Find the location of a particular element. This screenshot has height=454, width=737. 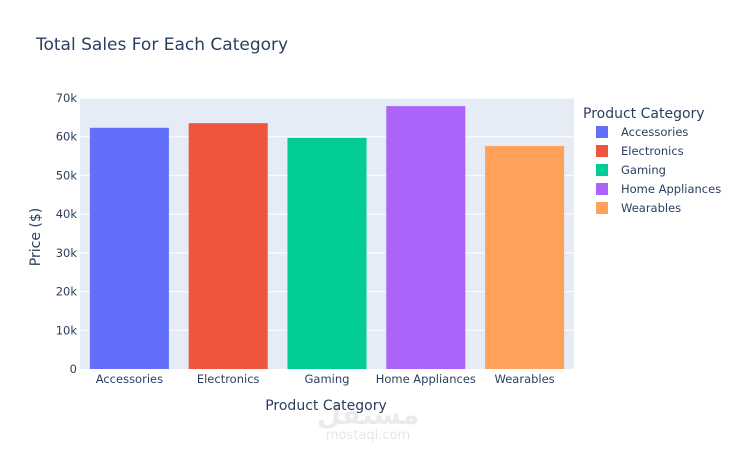

bar-gaming is located at coordinates (327, 253).